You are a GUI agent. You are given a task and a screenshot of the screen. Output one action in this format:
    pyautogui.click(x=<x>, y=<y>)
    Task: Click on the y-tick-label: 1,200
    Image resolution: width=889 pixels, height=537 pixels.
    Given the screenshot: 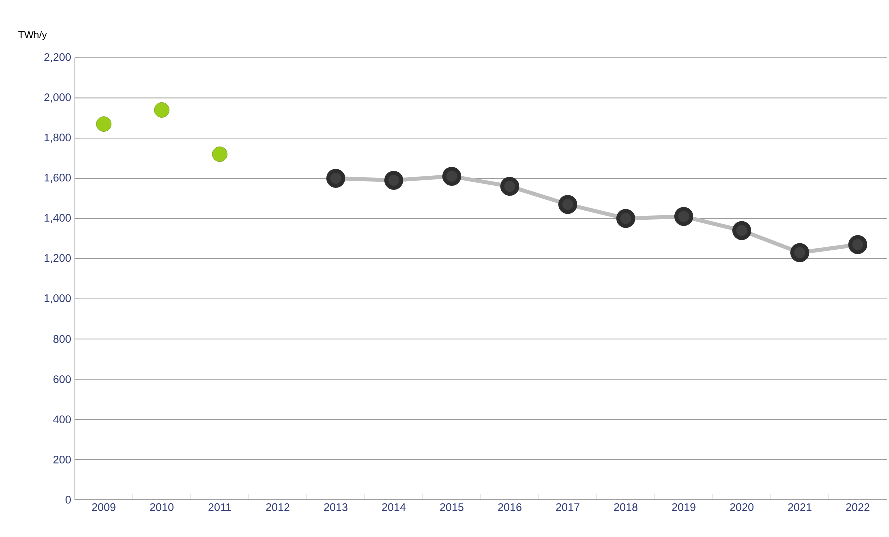 What is the action you would take?
    pyautogui.click(x=58, y=259)
    